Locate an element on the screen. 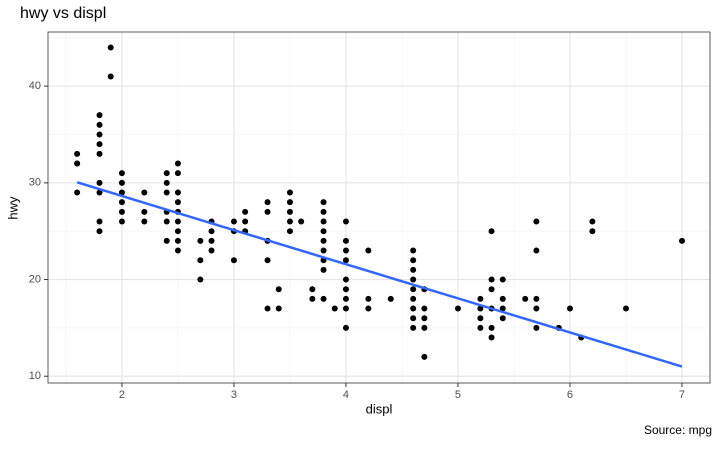 The width and height of the screenshot is (720, 450). y-tick-label: 20 is located at coordinates (35, 279).